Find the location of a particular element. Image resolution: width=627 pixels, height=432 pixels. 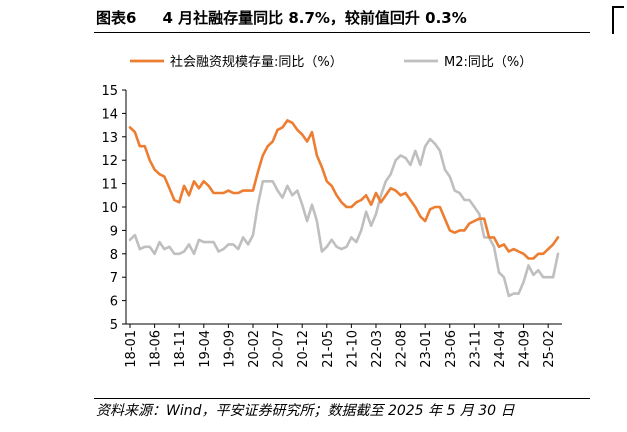

x-tick-label: 22-03 is located at coordinates (377, 349).